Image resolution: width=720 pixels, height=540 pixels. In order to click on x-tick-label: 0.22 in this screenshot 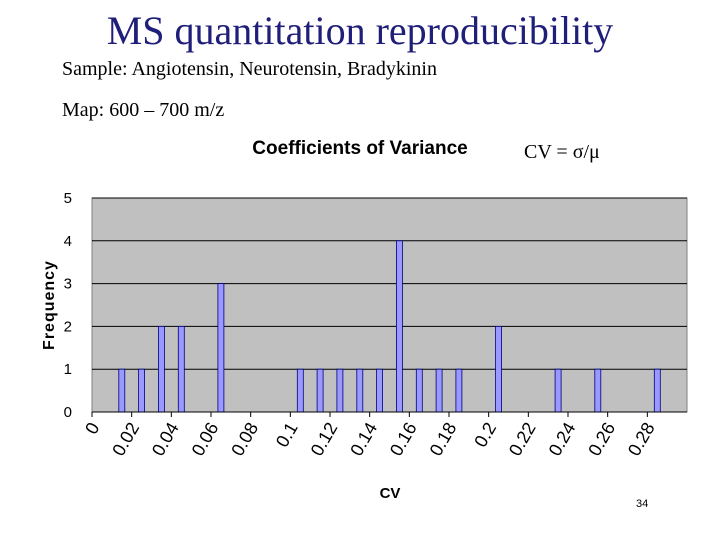, I will do `click(522, 439)`.